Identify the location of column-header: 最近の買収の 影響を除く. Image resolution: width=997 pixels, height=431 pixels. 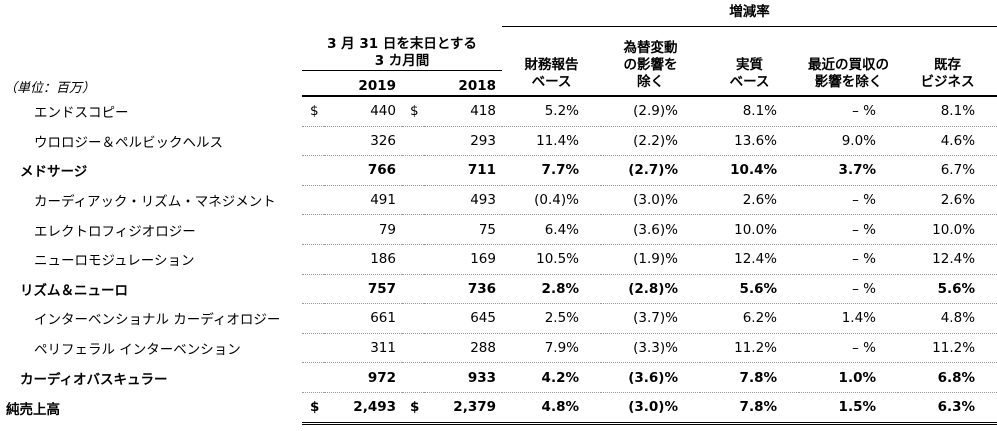
(848, 61).